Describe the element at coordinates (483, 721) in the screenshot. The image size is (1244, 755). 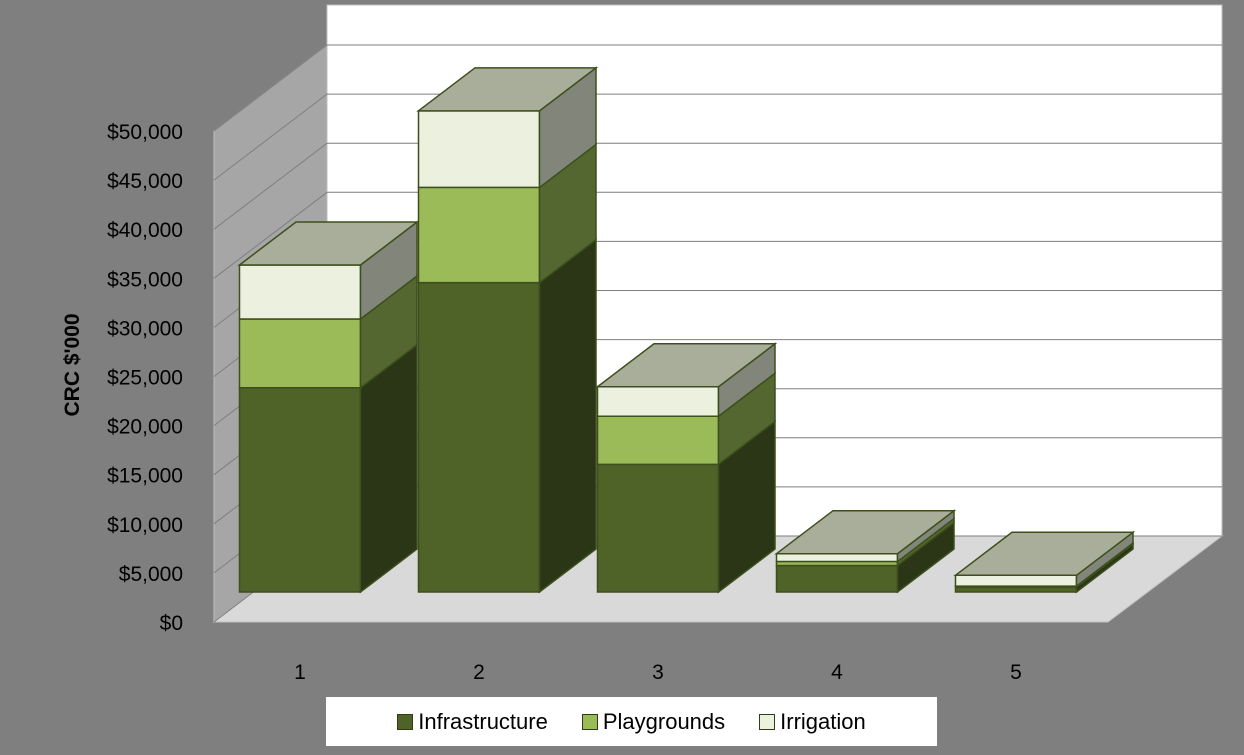
I see `legend-label-infrastructure: Infrastructure` at that location.